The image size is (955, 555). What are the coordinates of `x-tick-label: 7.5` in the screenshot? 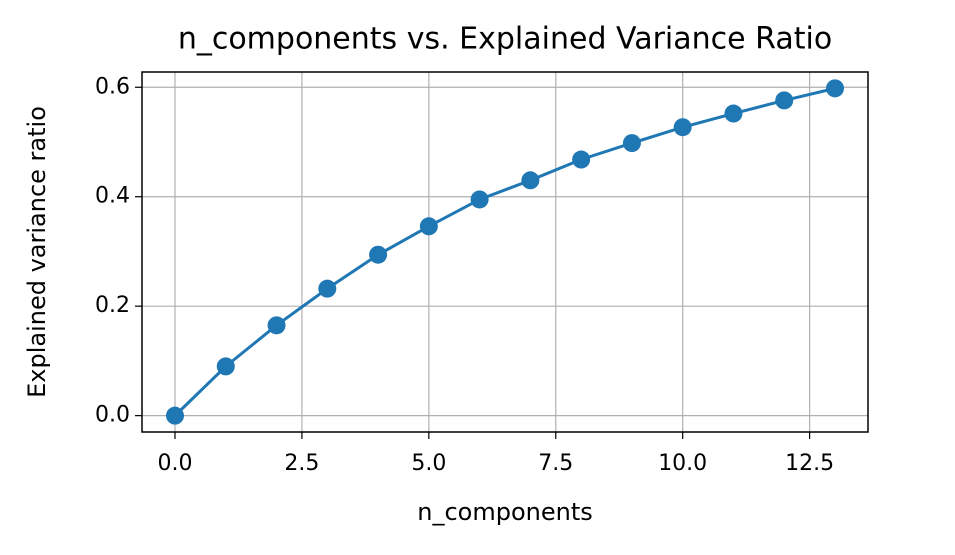 It's located at (555, 463).